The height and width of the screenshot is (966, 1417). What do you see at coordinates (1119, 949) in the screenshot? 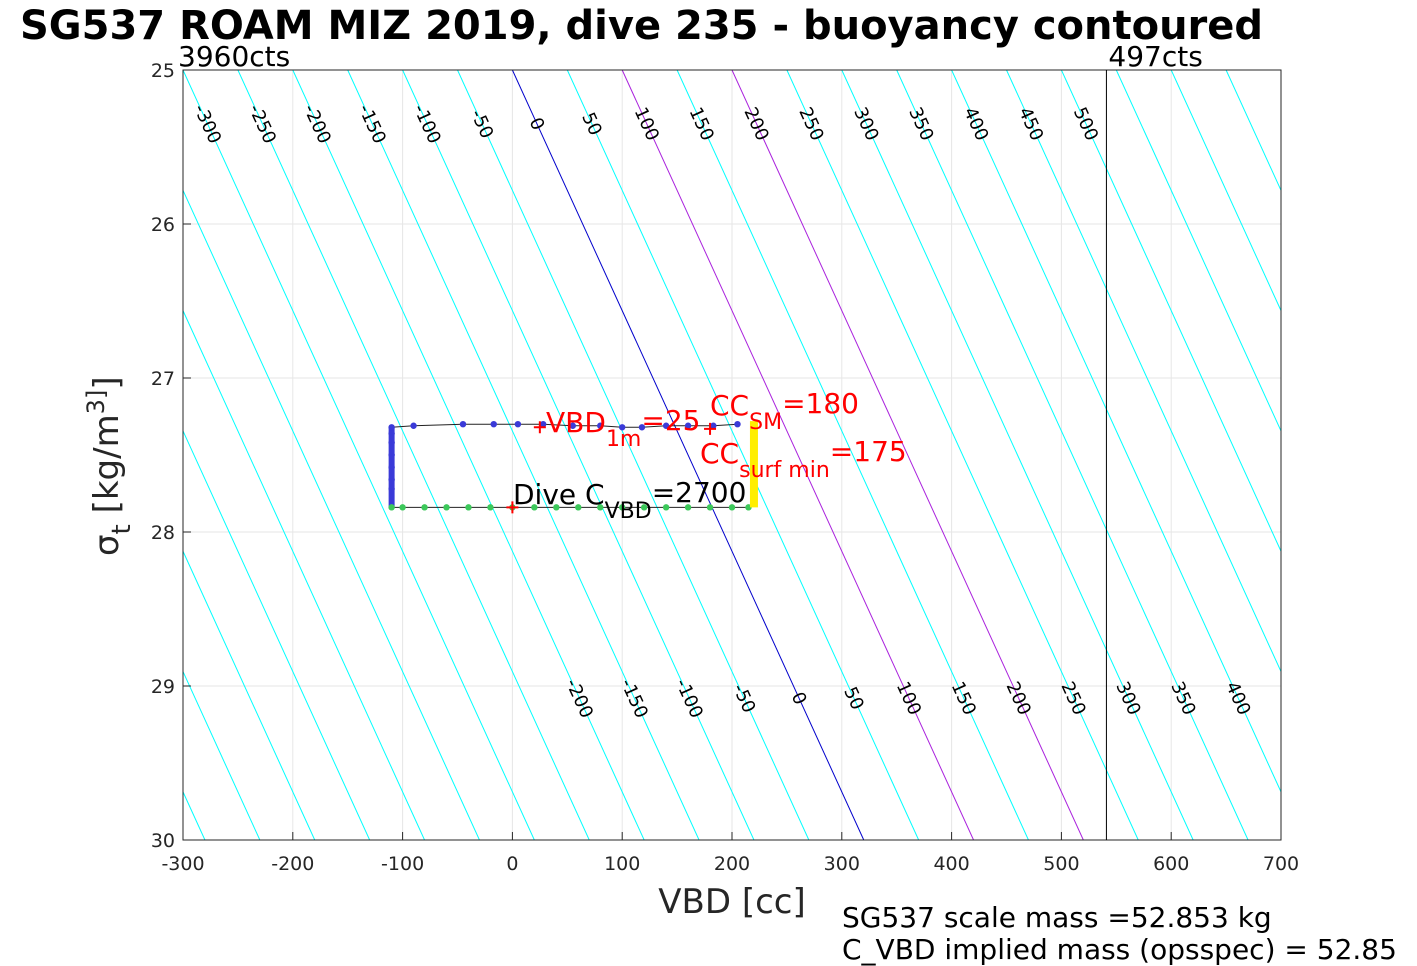
I see `implied-mass-note: C_VBD implied mass (opsspec) = 52.85` at bounding box center [1119, 949].